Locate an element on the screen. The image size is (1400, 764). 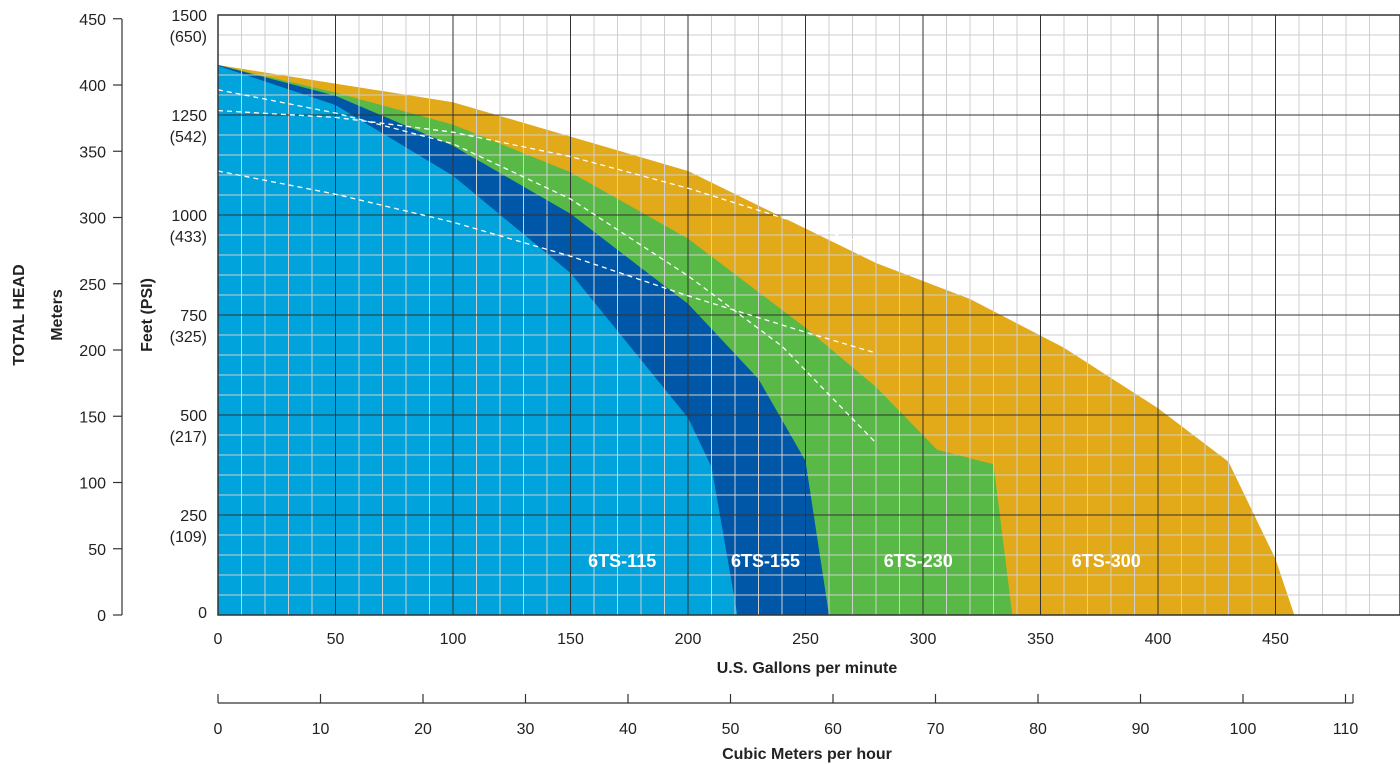
x-axis-title-gpm: U.S. Gallons per minute is located at coordinates (807, 668).